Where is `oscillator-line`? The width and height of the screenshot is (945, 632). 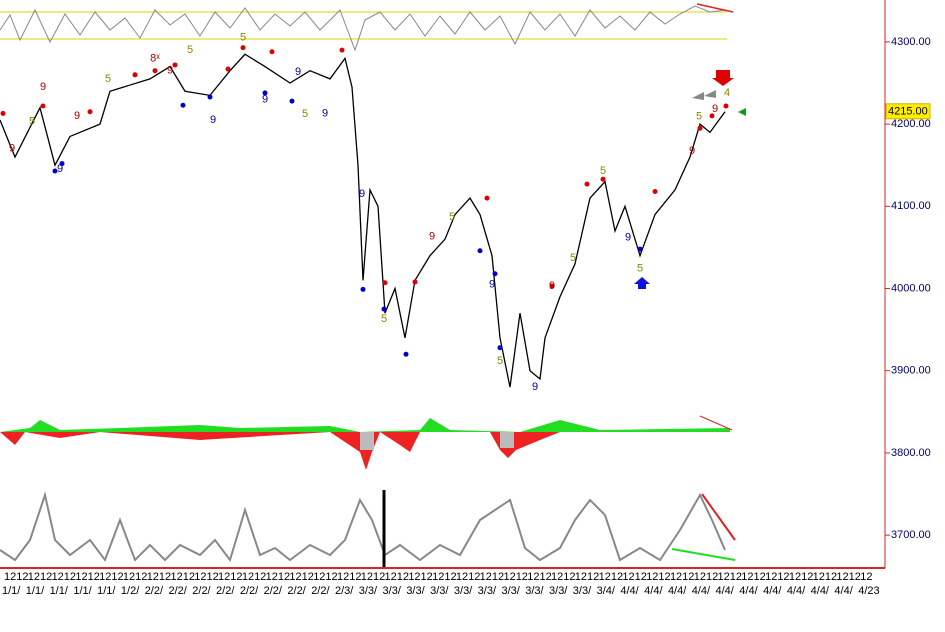
oscillator-line is located at coordinates (363, 28).